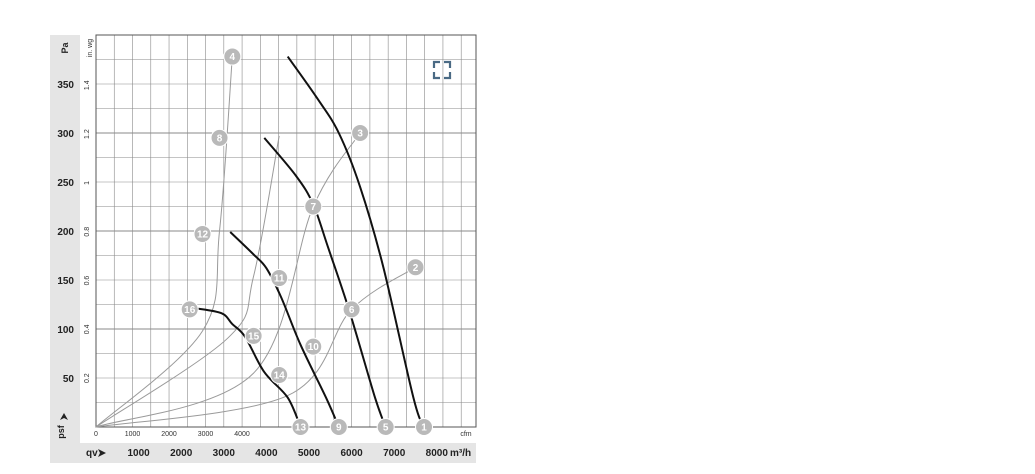 The image size is (1035, 474). Describe the element at coordinates (309, 453) in the screenshot. I see `x-tick-qv: 5000` at that location.